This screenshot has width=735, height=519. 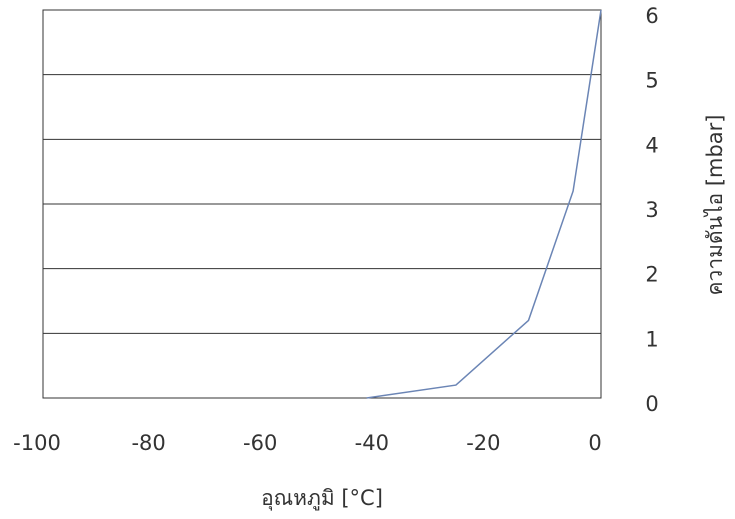 I want to click on y-tick-label: 4, so click(x=651, y=145).